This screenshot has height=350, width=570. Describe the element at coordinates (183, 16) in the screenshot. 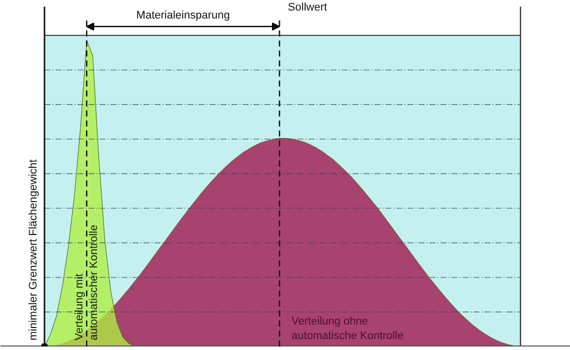

I see `text: Materialeinsparung` at that location.